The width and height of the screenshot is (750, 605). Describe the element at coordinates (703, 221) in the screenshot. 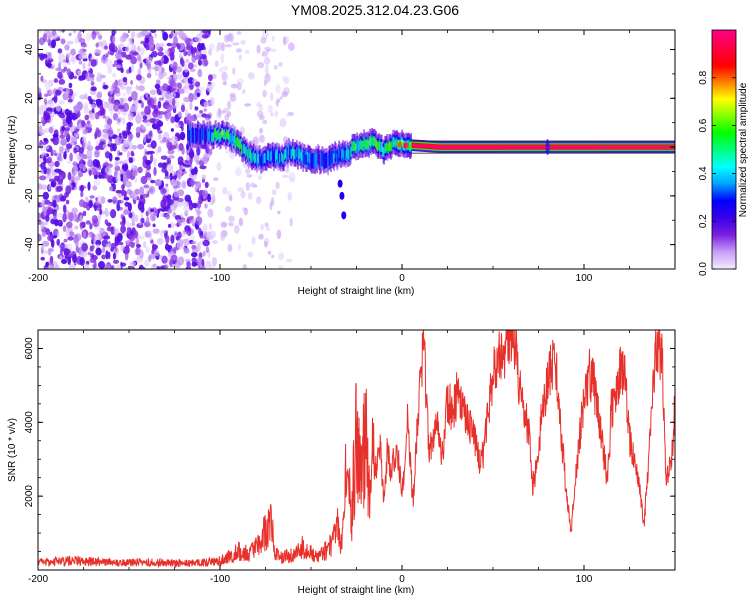

I see `colorbar-tick-label: 0.2` at that location.